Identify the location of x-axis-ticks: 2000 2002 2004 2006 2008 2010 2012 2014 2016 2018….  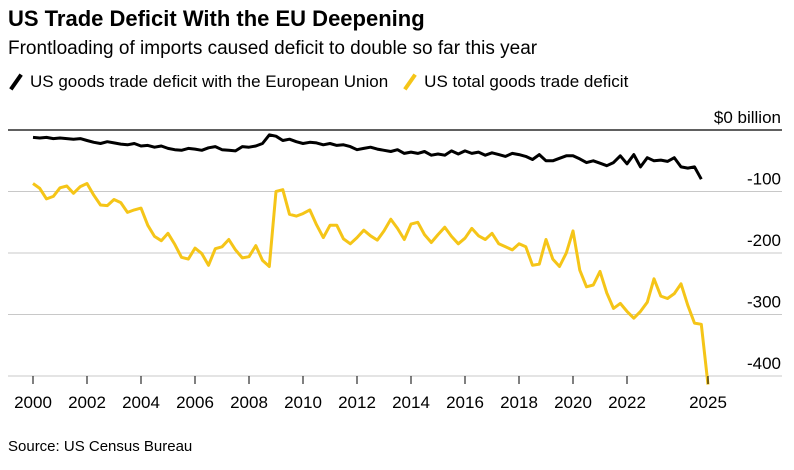
(370, 394).